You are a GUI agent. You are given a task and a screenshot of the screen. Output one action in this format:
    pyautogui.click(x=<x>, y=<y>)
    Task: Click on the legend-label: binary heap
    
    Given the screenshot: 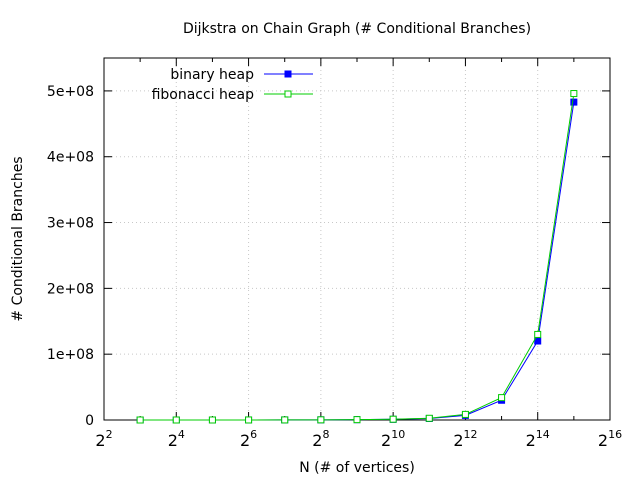 What is the action you would take?
    pyautogui.click(x=212, y=75)
    